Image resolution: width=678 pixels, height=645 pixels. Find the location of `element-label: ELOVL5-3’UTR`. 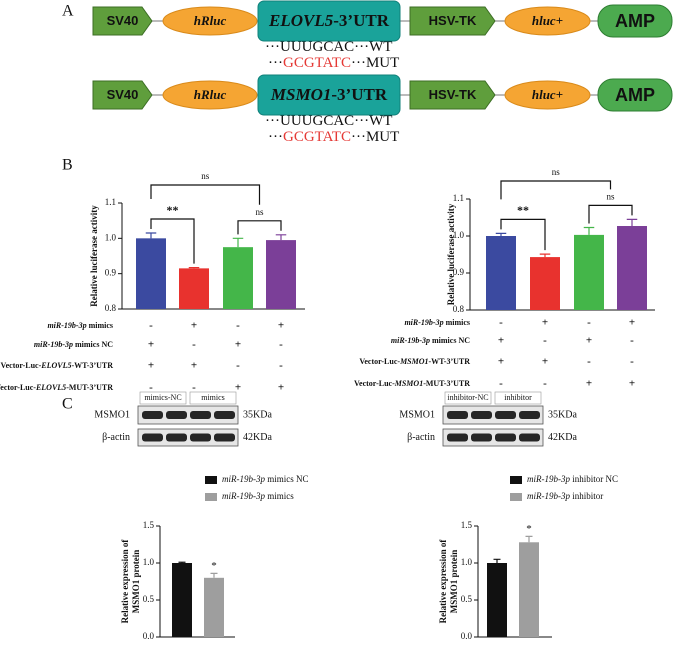

element-label: ELOVL5-3’UTR is located at coordinates (329, 20).